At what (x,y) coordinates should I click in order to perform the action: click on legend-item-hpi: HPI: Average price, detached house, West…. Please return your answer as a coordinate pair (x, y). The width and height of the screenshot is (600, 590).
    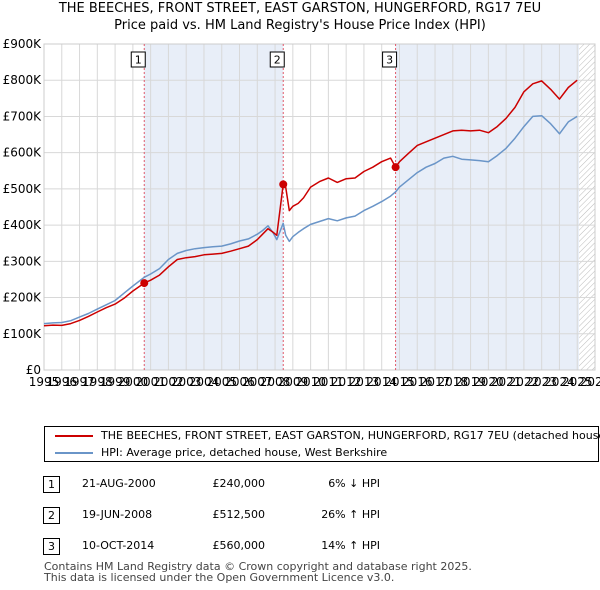
    Looking at the image, I should click on (221, 453).